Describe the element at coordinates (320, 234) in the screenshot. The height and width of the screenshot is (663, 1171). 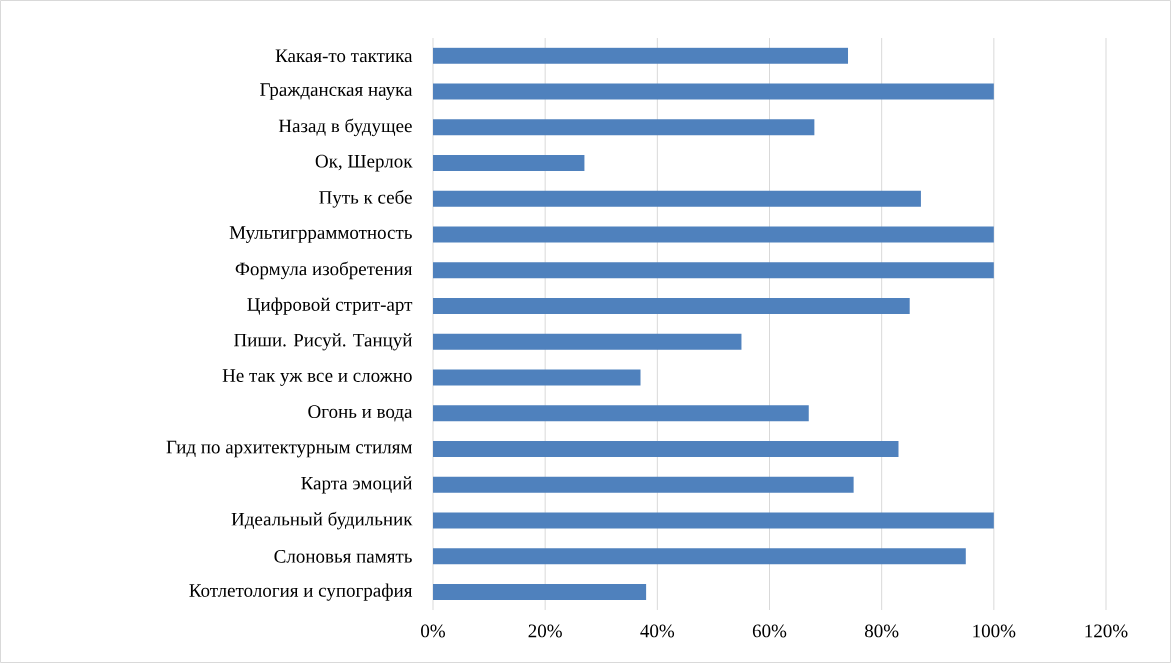
I see `y-tick-label: Мультигрраммотность` at that location.